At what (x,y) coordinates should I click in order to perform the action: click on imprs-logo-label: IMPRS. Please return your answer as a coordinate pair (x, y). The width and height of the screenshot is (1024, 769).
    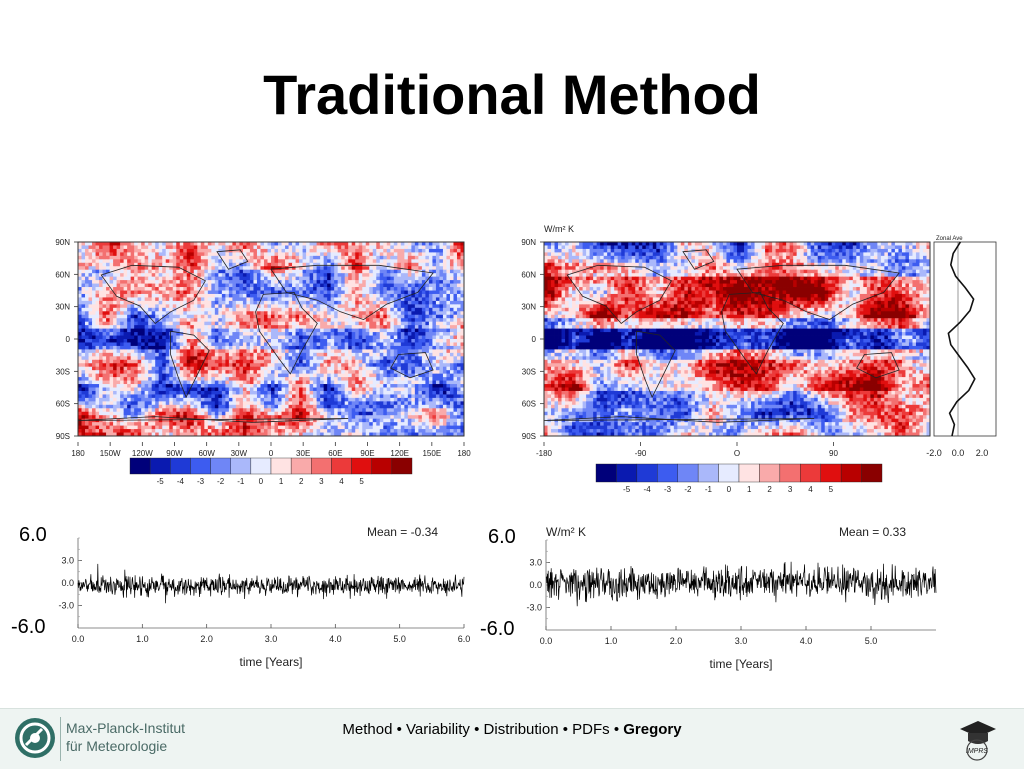
    Looking at the image, I should click on (977, 751).